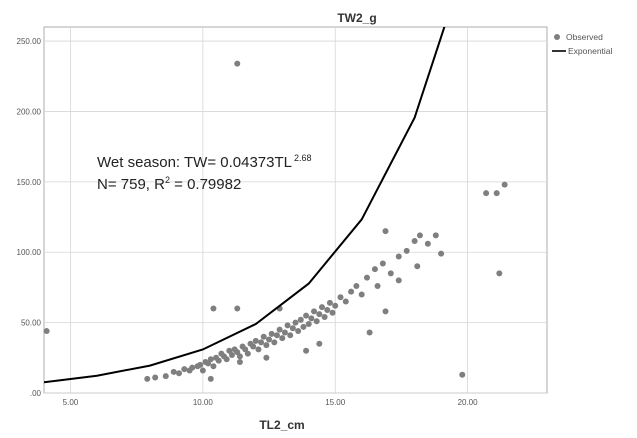  I want to click on y-tick-label: 250.00, so click(29, 41).